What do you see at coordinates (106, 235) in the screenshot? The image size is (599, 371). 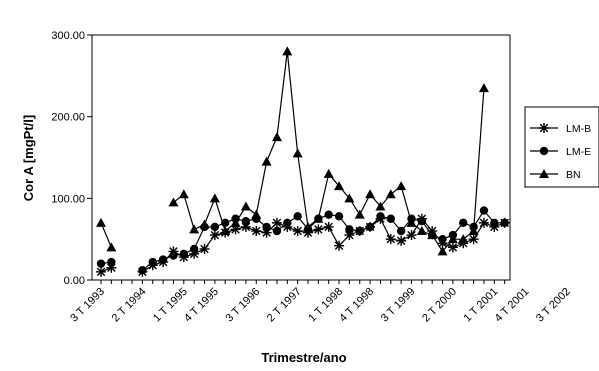 I see `series-line-segment` at bounding box center [106, 235].